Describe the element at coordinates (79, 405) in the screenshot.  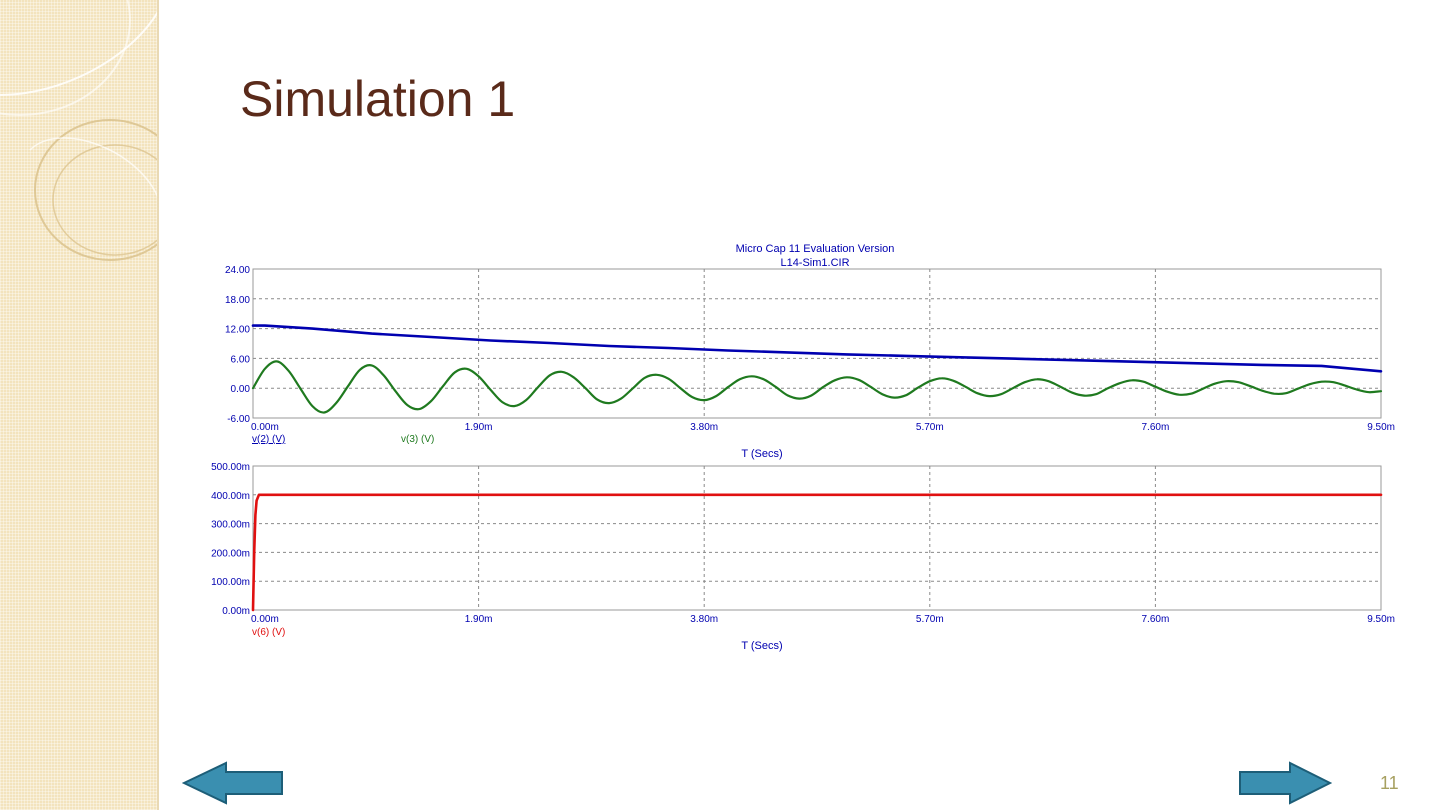
I see `decorative-sidebar` at that location.